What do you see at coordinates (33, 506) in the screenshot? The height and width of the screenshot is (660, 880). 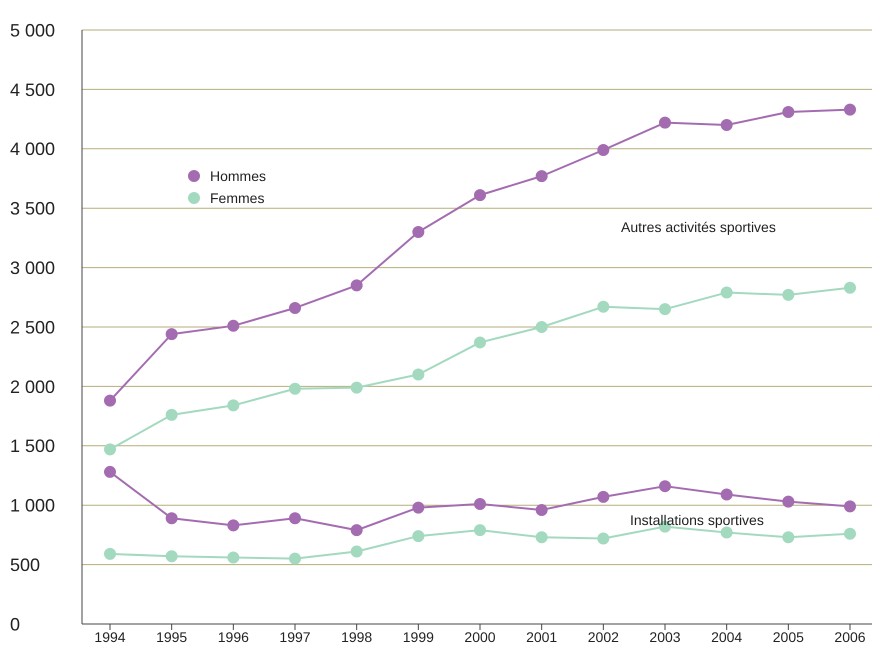 I see `y-tick-label: 1 000` at bounding box center [33, 506].